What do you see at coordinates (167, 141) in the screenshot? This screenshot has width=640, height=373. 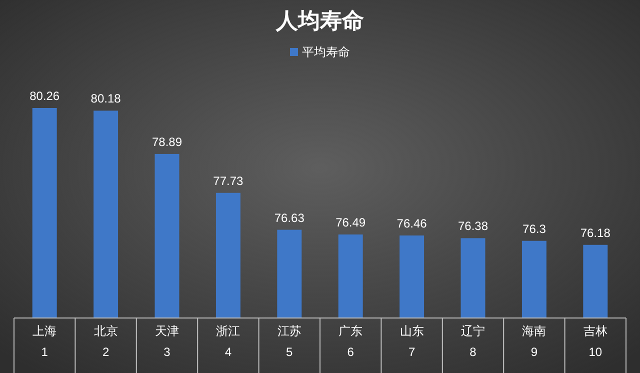 I see `data-label: 78.89` at bounding box center [167, 141].